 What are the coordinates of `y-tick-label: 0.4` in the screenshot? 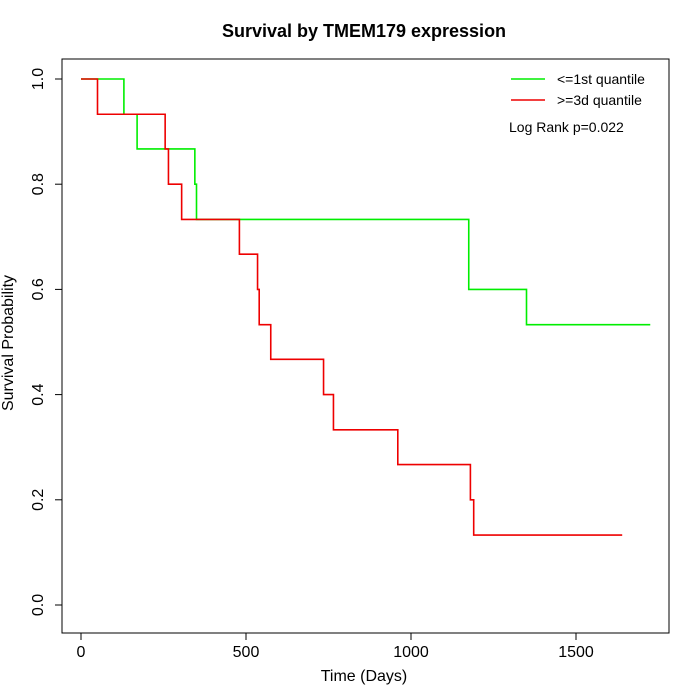 It's located at (38, 394).